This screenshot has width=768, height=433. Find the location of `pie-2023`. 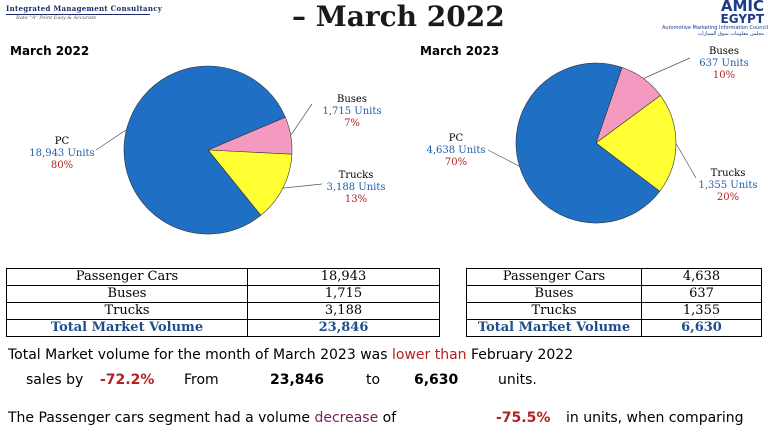

pie-2023 is located at coordinates (596, 143).